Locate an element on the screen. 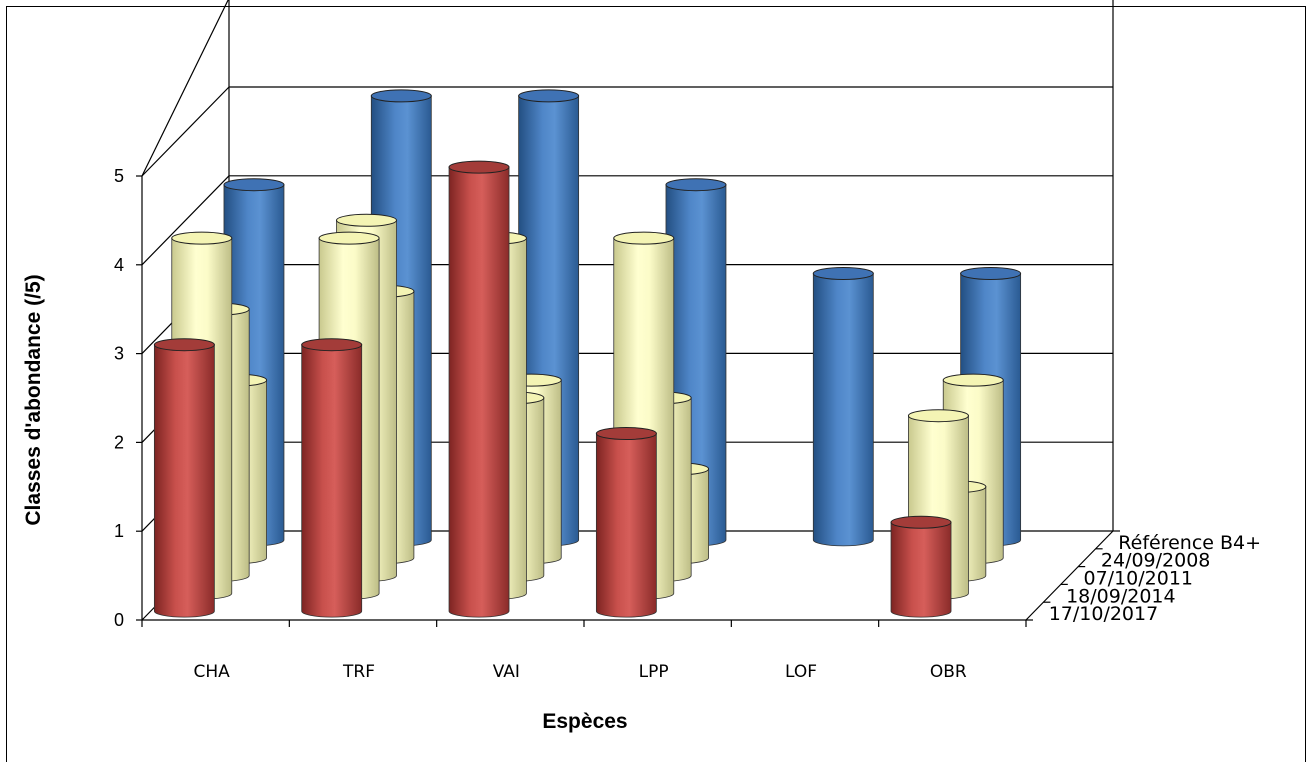 This screenshot has height=762, width=1312. x-tick-label: CHA is located at coordinates (212, 672).